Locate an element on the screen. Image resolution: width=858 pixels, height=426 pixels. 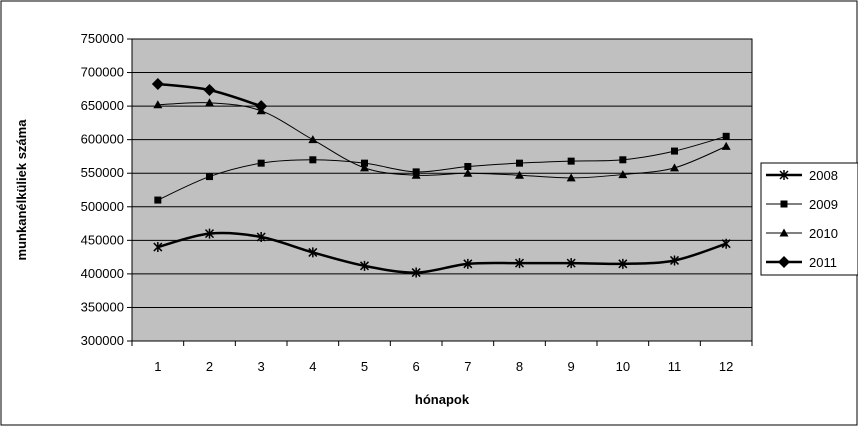
legend-label-2010: 2010 is located at coordinates (823, 233).